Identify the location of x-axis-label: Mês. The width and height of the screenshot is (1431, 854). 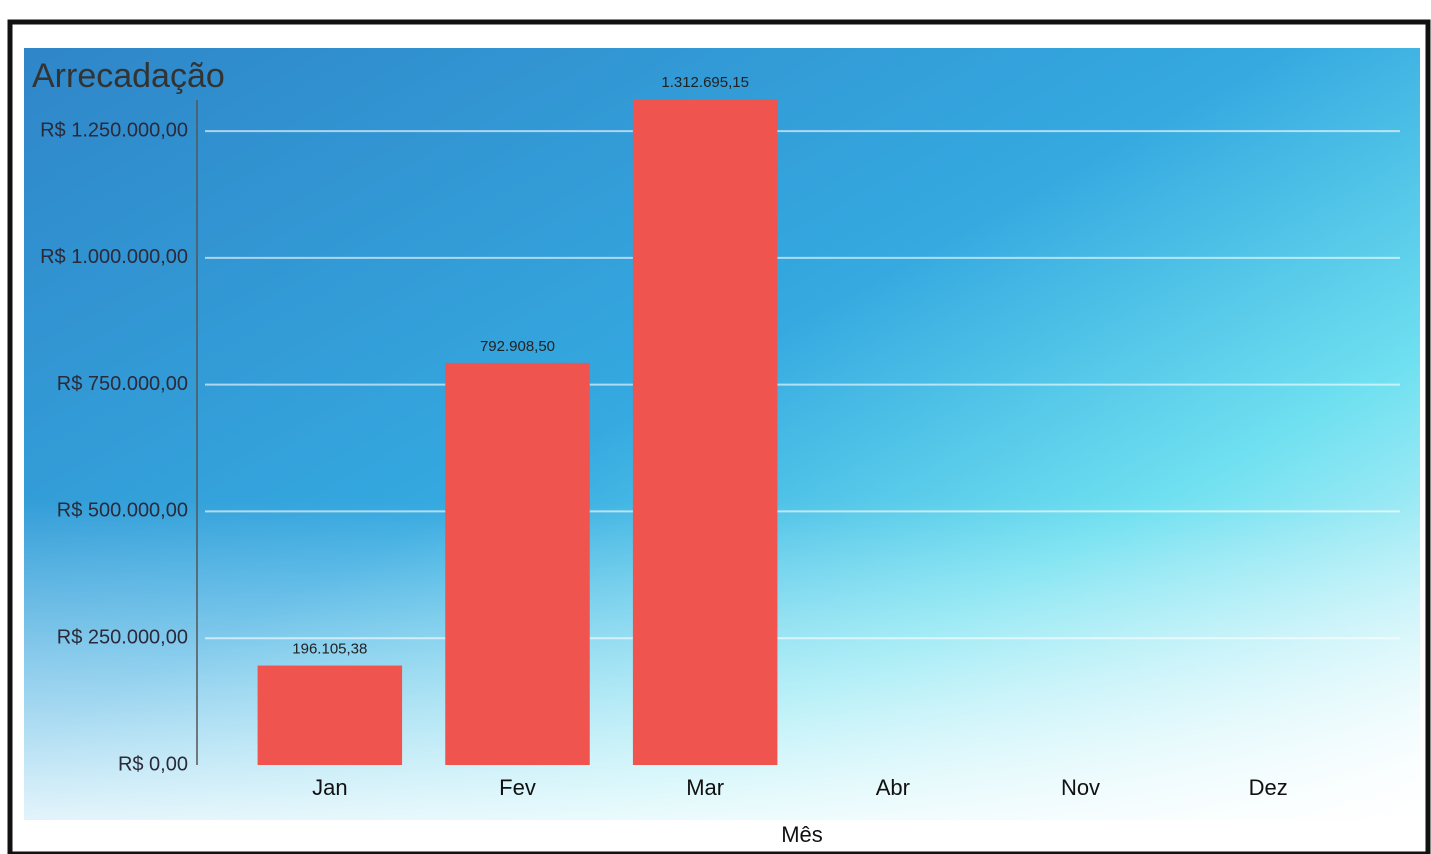
(802, 834).